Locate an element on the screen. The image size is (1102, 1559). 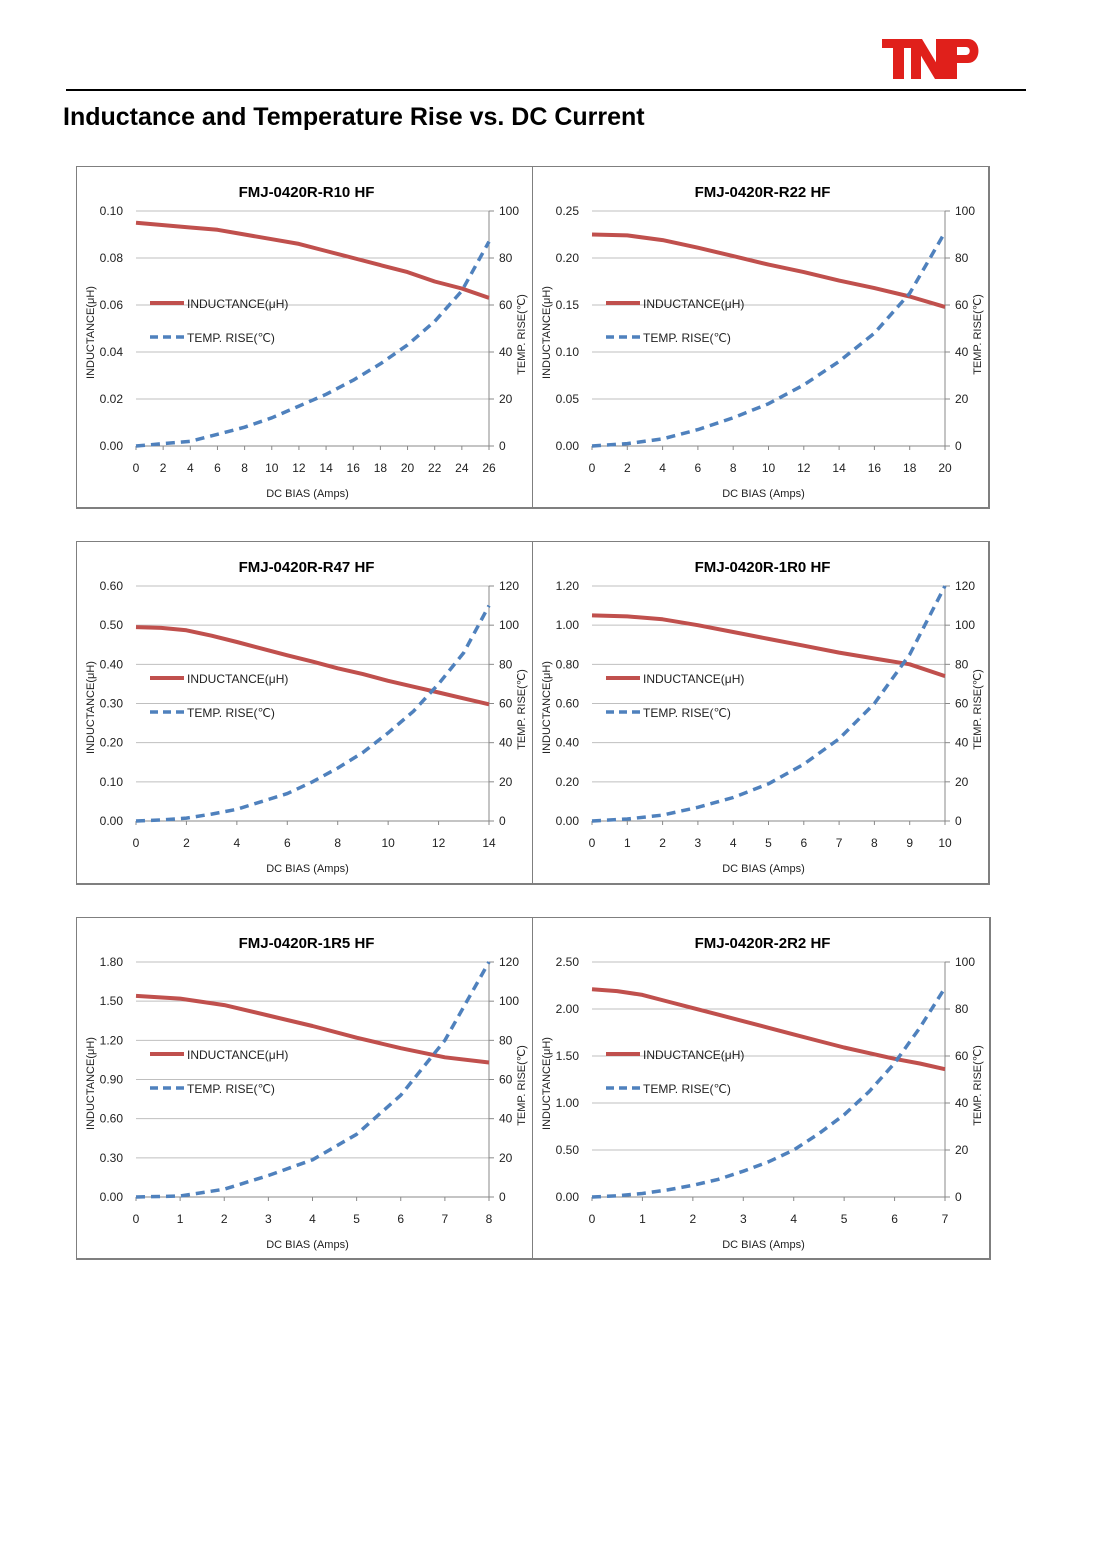
y2-tick-label: 60 is located at coordinates (506, 1080).